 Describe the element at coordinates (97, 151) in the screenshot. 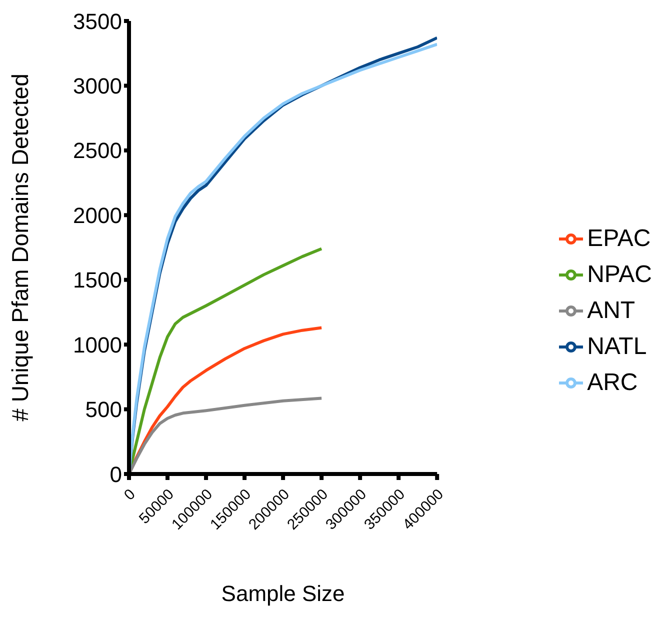

I see `y-tick-label: 2500` at that location.